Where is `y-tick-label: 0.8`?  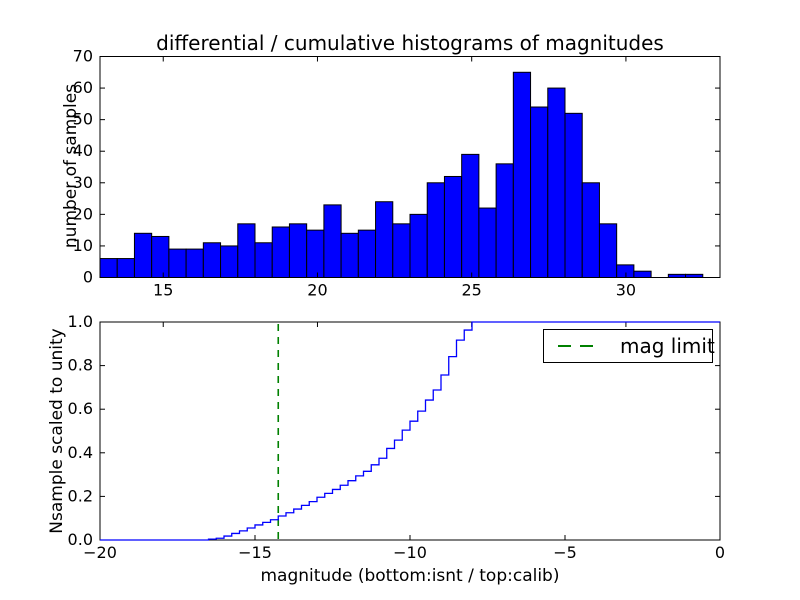
y-tick-label: 0.8 is located at coordinates (80, 365).